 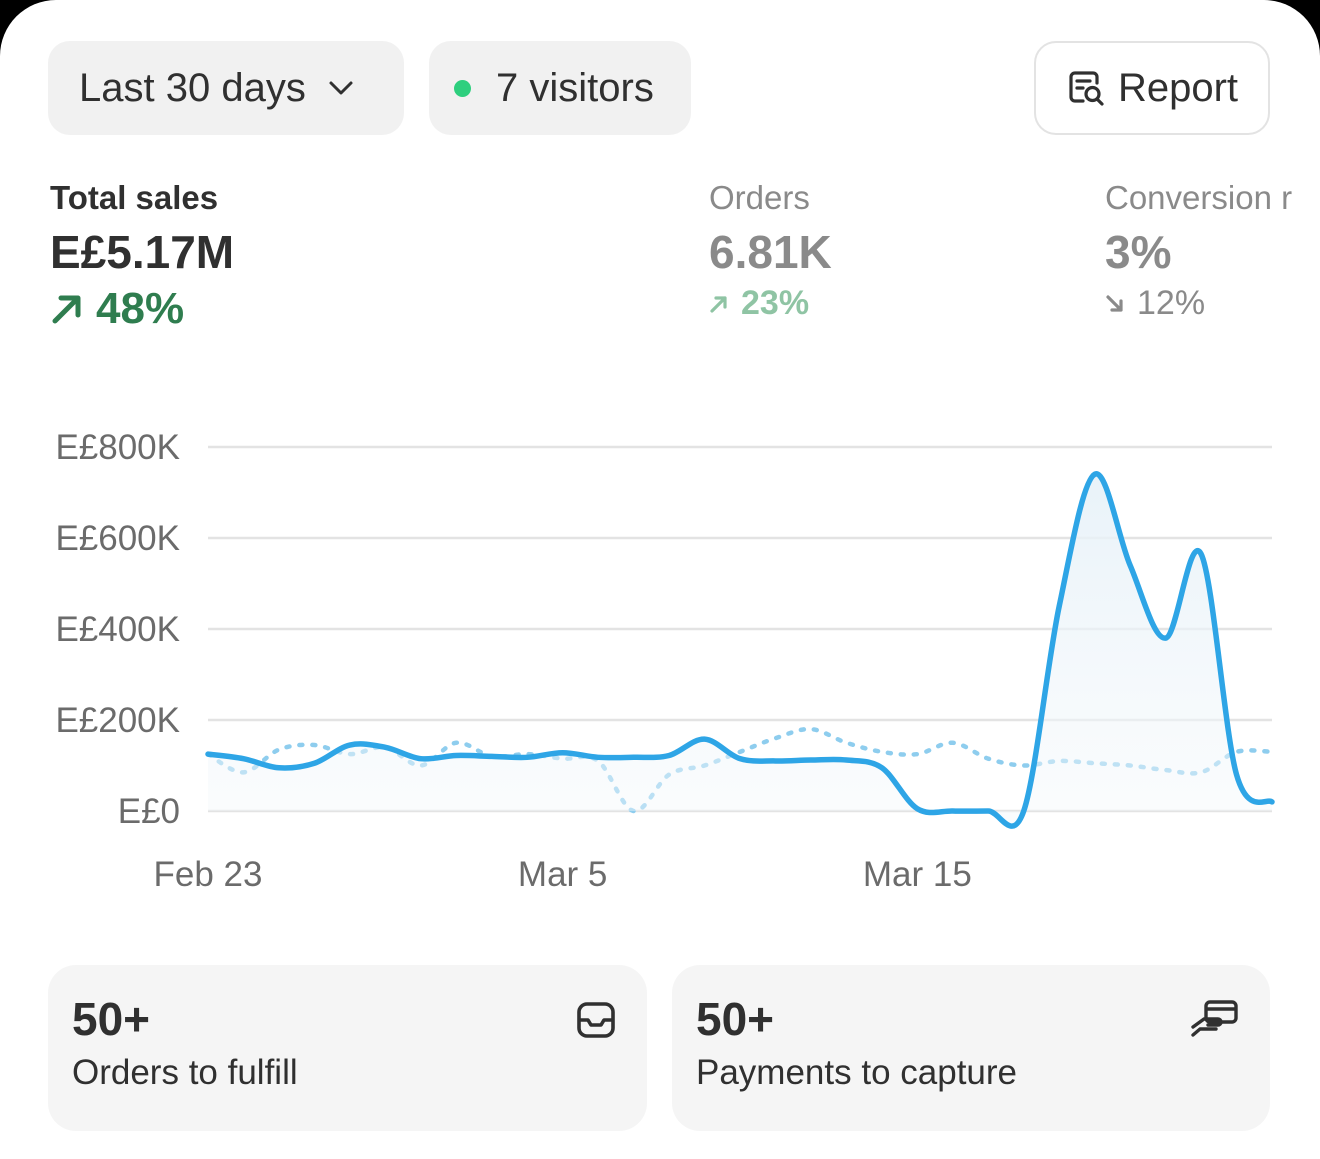 I want to click on date-range-label: Last 30 days, so click(x=192, y=87).